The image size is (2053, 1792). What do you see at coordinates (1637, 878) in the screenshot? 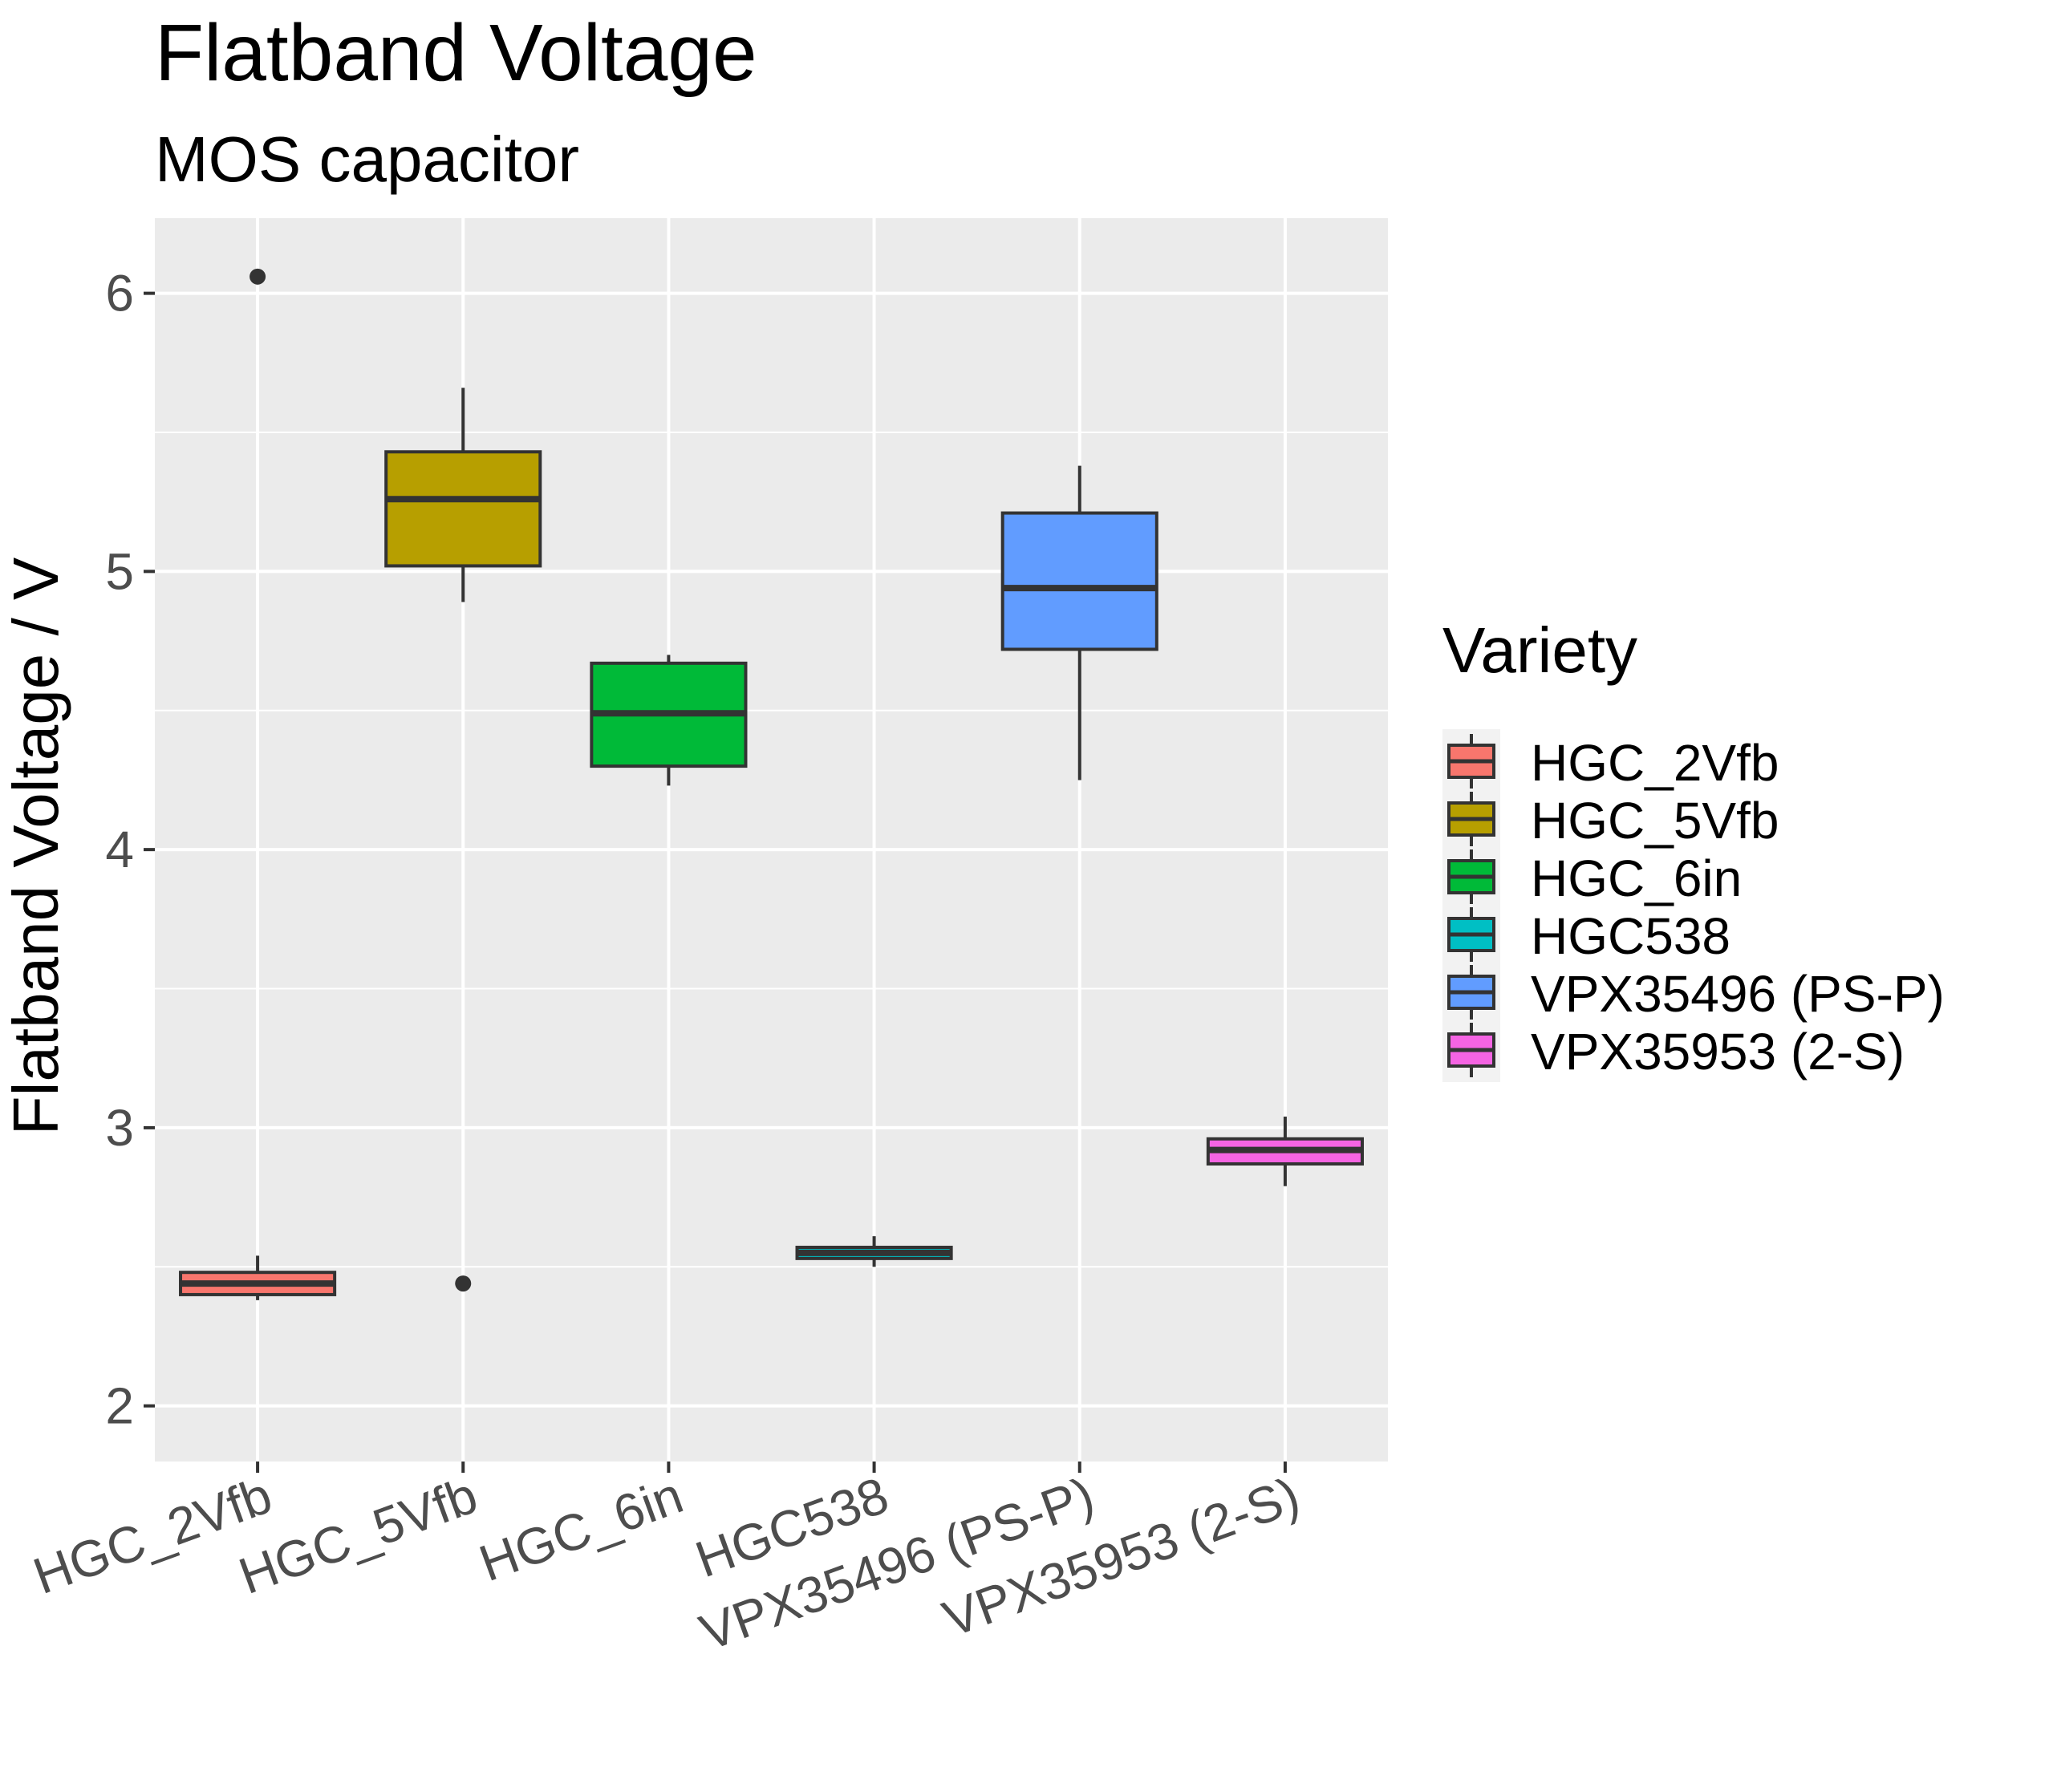
I see `legend-label: HGC_6in` at bounding box center [1637, 878].